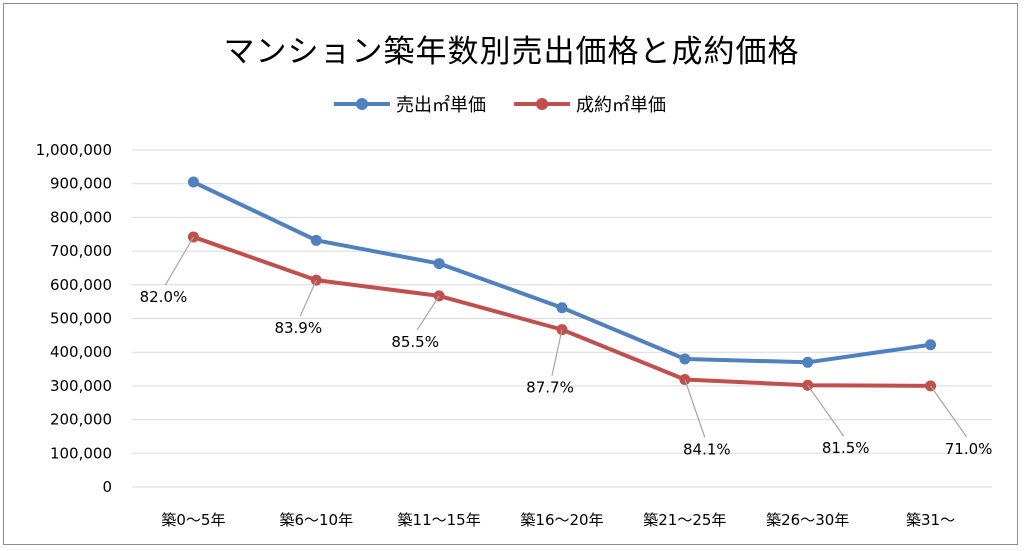 The width and height of the screenshot is (1024, 551). Describe the element at coordinates (846, 448) in the screenshot. I see `annotation-label: 81.5%` at that location.